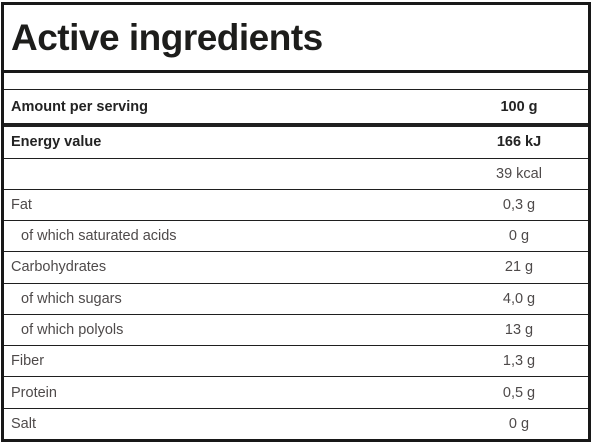 This screenshot has height=444, width=603. I want to click on table-row-carbohydrates: Carbohydrates 21 g, so click(296, 266).